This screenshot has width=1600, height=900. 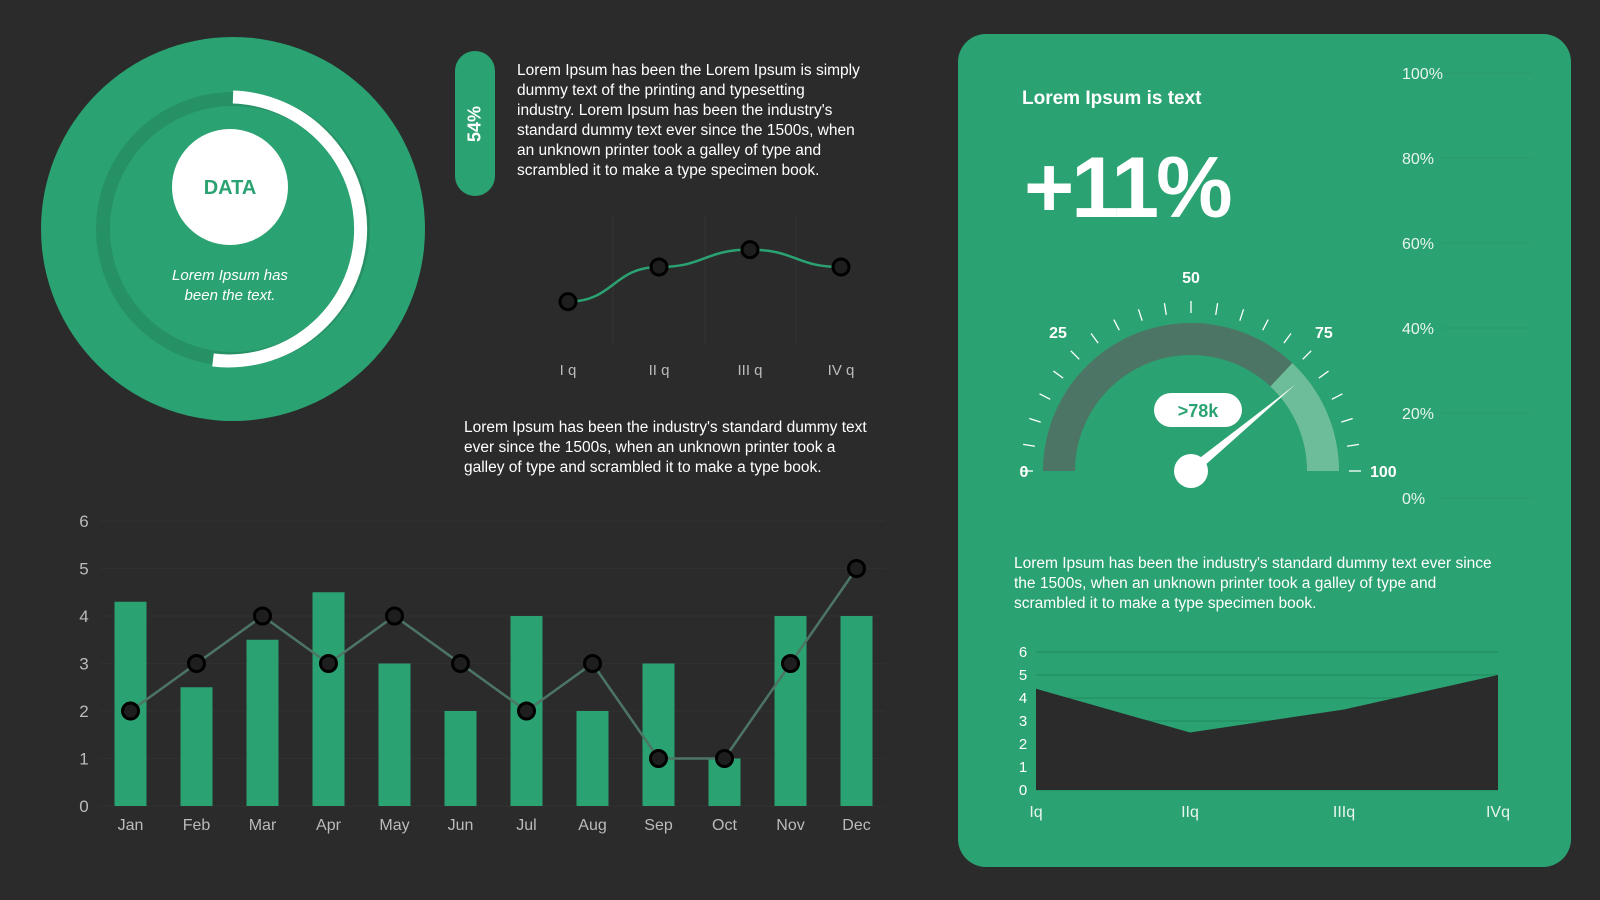 What do you see at coordinates (526, 825) in the screenshot?
I see `x-tick-label: Jul` at bounding box center [526, 825].